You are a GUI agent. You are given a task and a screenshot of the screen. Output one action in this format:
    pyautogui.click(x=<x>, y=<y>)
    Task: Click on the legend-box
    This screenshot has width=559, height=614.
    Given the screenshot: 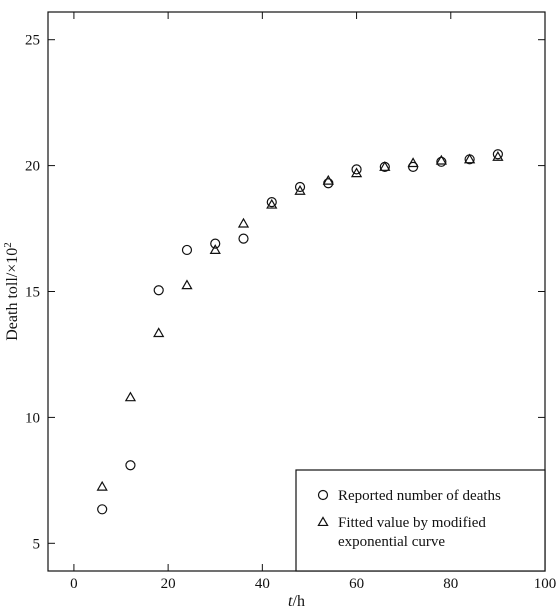 What is the action you would take?
    pyautogui.click(x=420, y=520)
    